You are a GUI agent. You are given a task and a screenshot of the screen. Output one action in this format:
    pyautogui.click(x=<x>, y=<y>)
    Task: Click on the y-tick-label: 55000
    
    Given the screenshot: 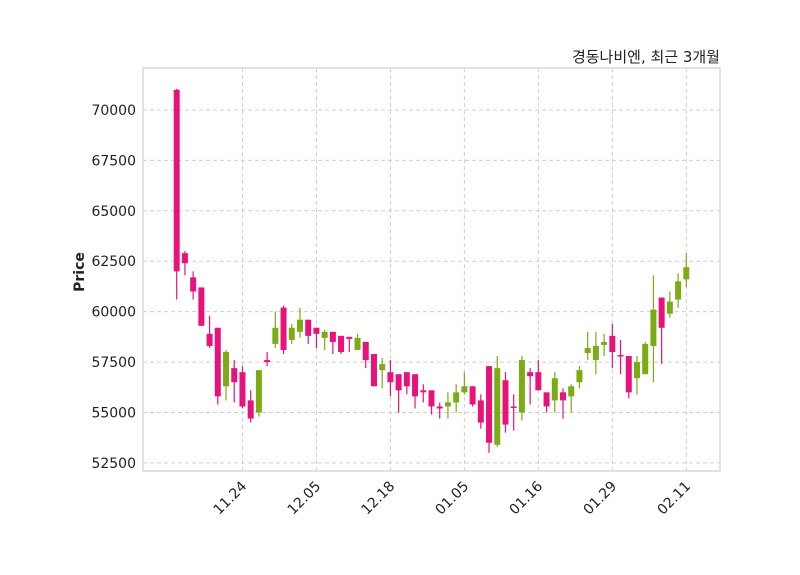 What is the action you would take?
    pyautogui.click(x=113, y=414)
    